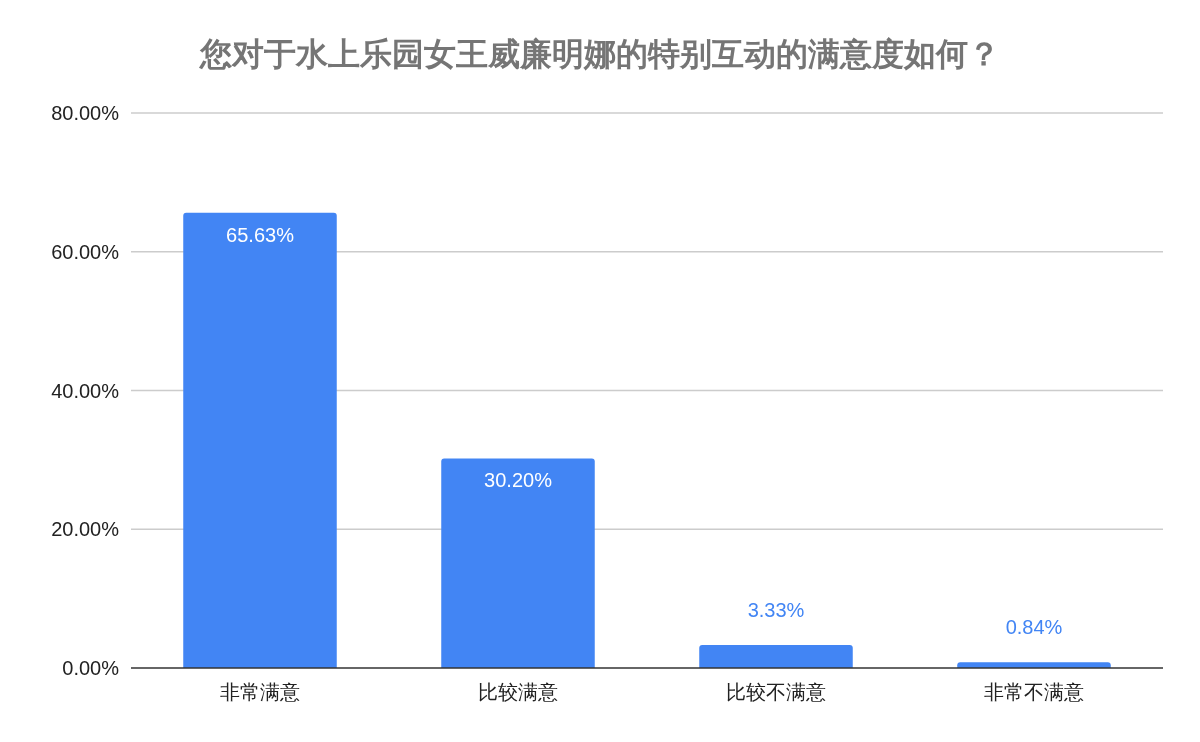  I want to click on x-tick-label: 非常不满意, so click(1034, 692).